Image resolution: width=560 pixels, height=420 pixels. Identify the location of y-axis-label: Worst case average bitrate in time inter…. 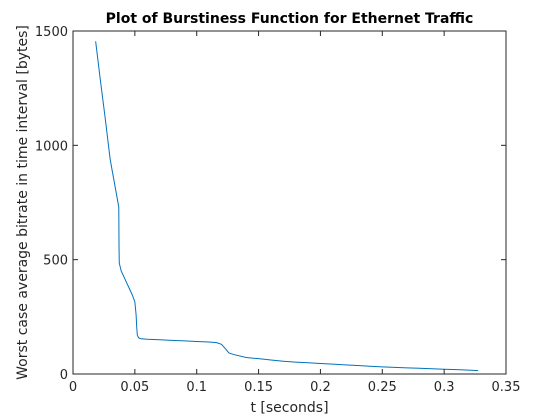
(23, 202).